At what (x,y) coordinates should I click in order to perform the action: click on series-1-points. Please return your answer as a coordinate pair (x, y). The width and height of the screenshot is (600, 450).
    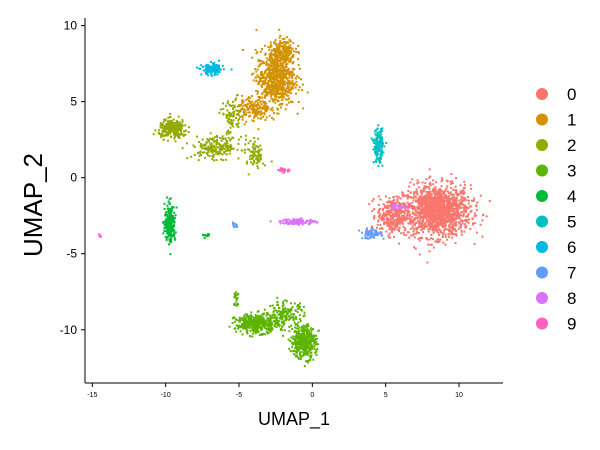
    Looking at the image, I should click on (269, 79).